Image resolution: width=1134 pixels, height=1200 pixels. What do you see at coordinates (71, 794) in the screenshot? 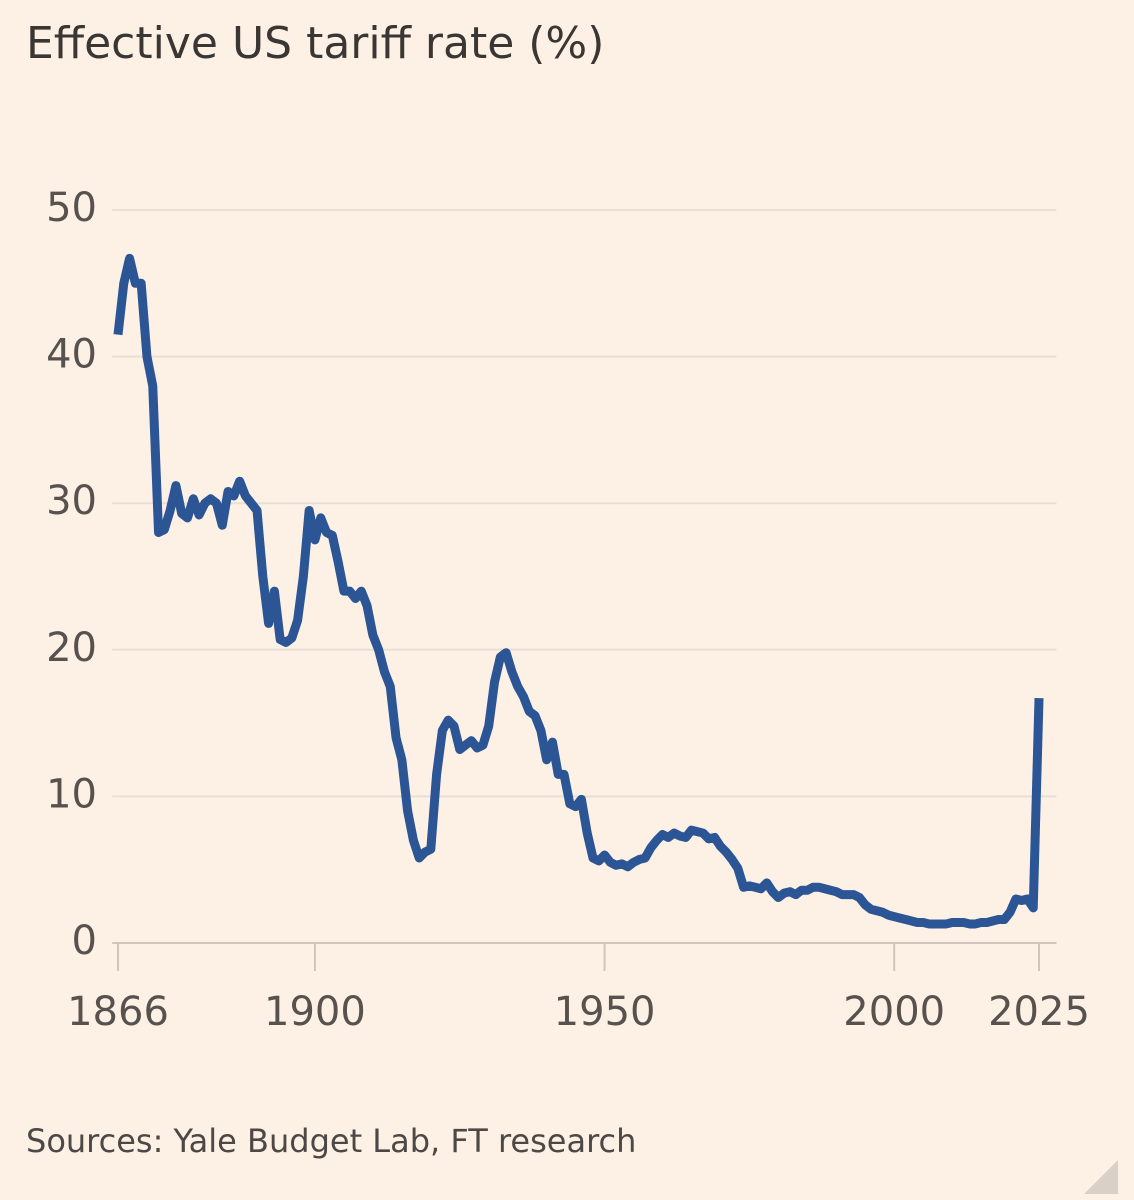
I see `y-tick-label: 10` at bounding box center [71, 794].